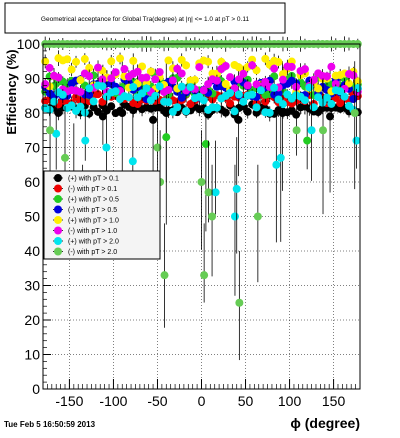 The image size is (400, 438). I want to click on title-box, so click(145, 18).